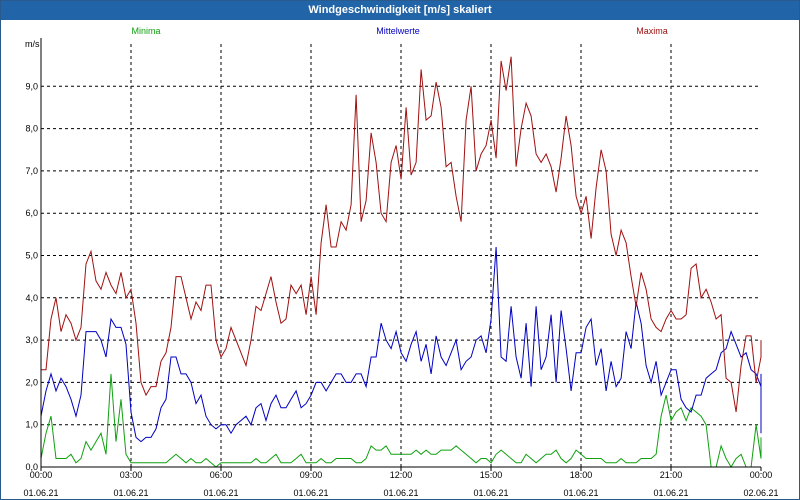  What do you see at coordinates (760, 493) in the screenshot?
I see `x-tick-date-label: 02.06.21` at bounding box center [760, 493].